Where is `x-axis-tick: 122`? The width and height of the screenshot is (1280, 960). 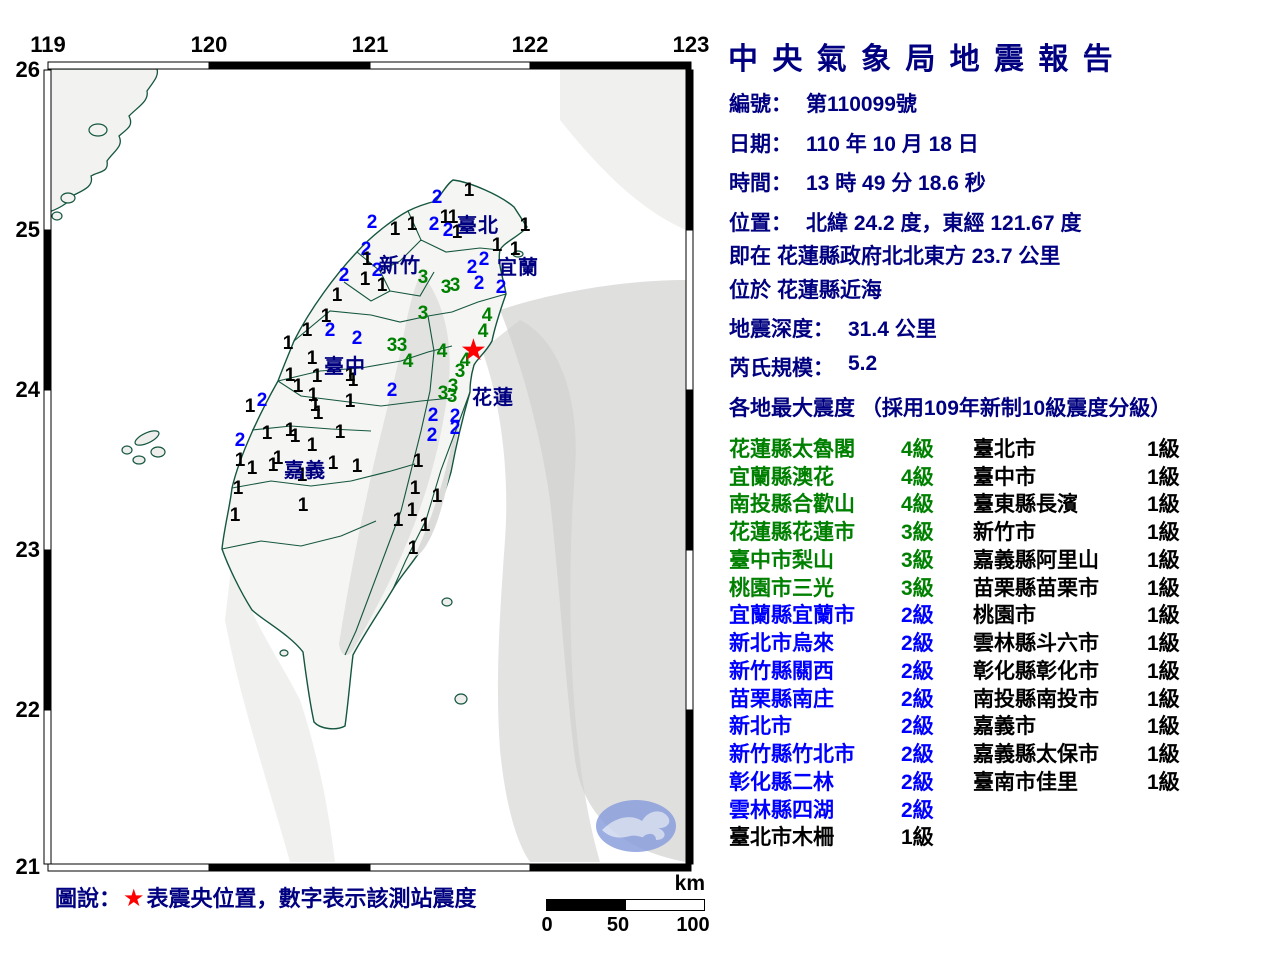
x-axis-tick: 122 is located at coordinates (530, 44).